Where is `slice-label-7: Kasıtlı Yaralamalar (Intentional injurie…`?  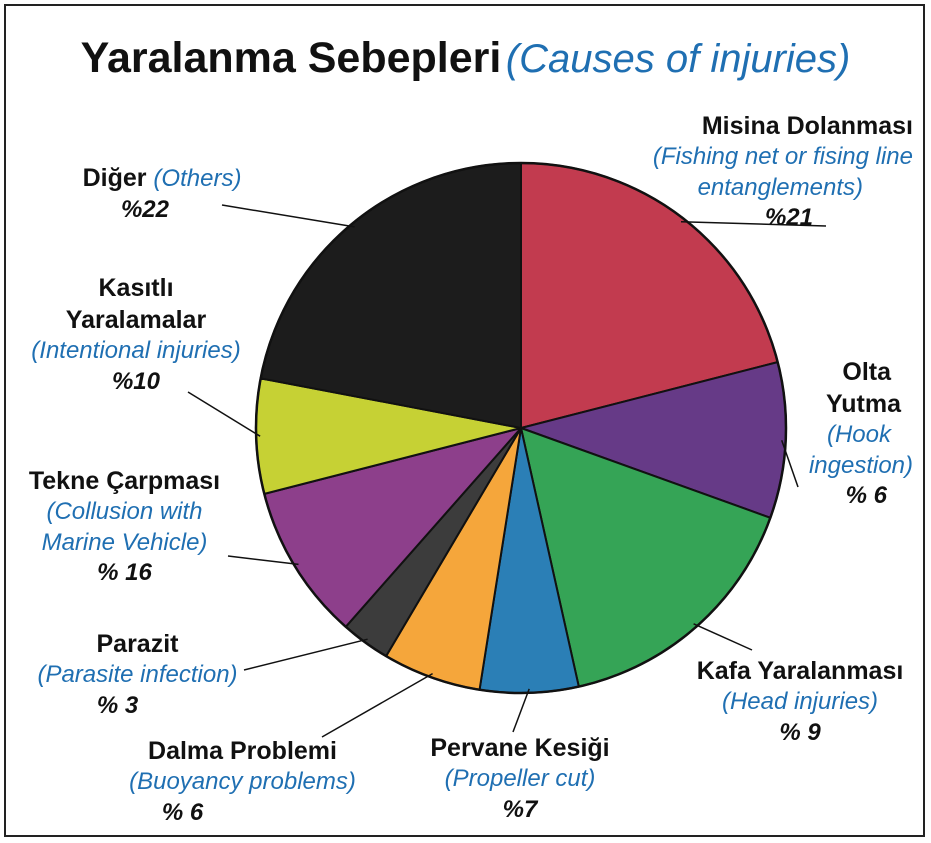
slice-label-7: Kasıtlı Yaralamalar (Intentional injurie… is located at coordinates (136, 334).